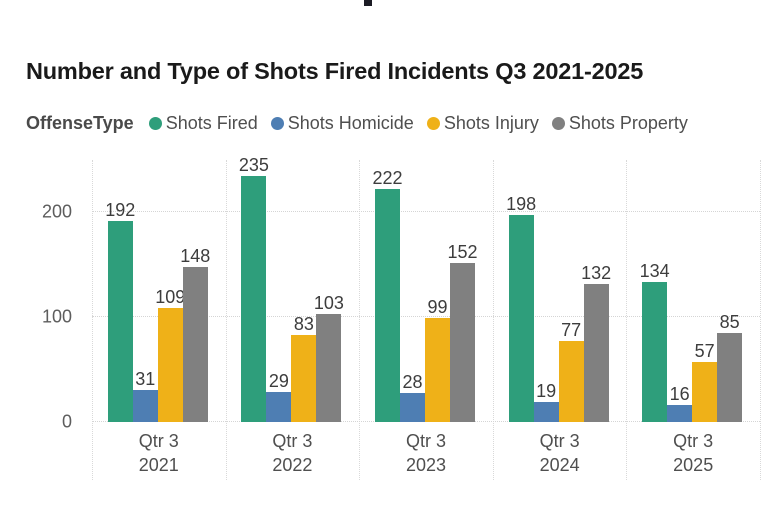 Image resolution: width=767 pixels, height=509 pixels. Describe the element at coordinates (145, 378) in the screenshot. I see `bar-value-label: 31` at that location.